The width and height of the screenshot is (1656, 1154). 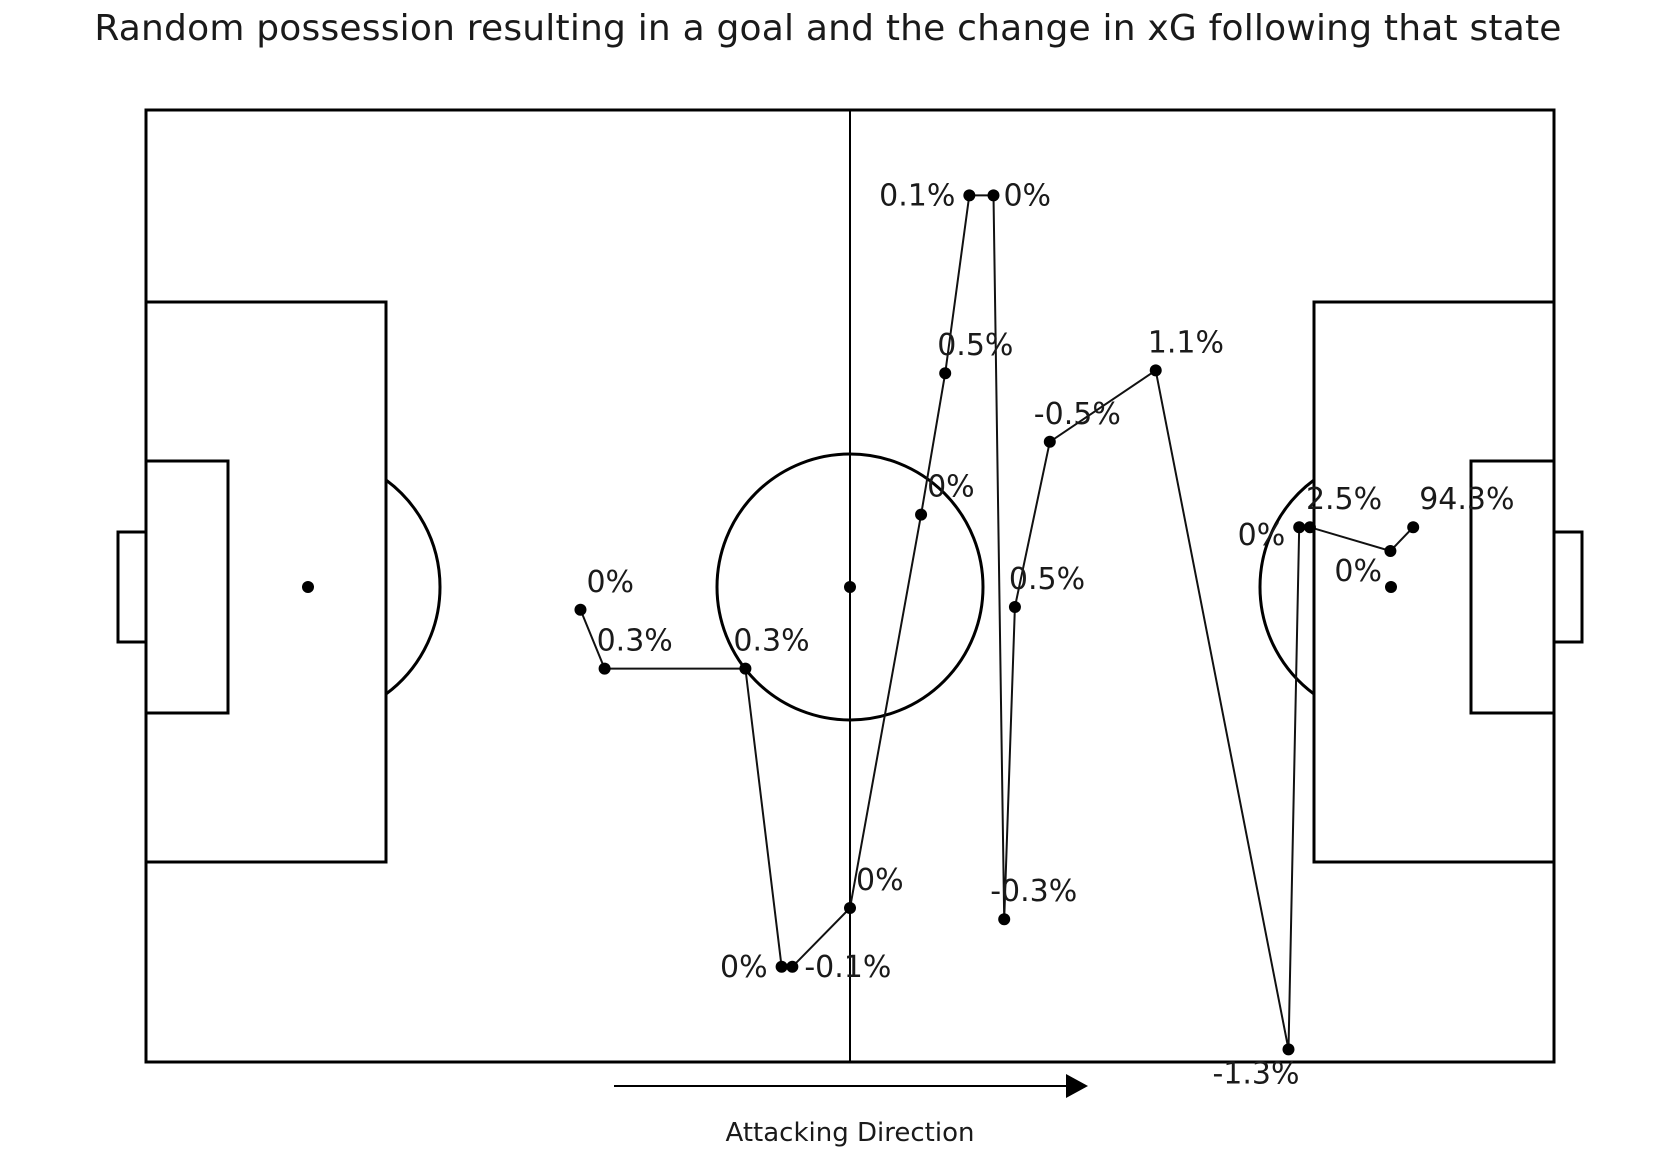 I want to click on right-goal, so click(x=1568, y=587).